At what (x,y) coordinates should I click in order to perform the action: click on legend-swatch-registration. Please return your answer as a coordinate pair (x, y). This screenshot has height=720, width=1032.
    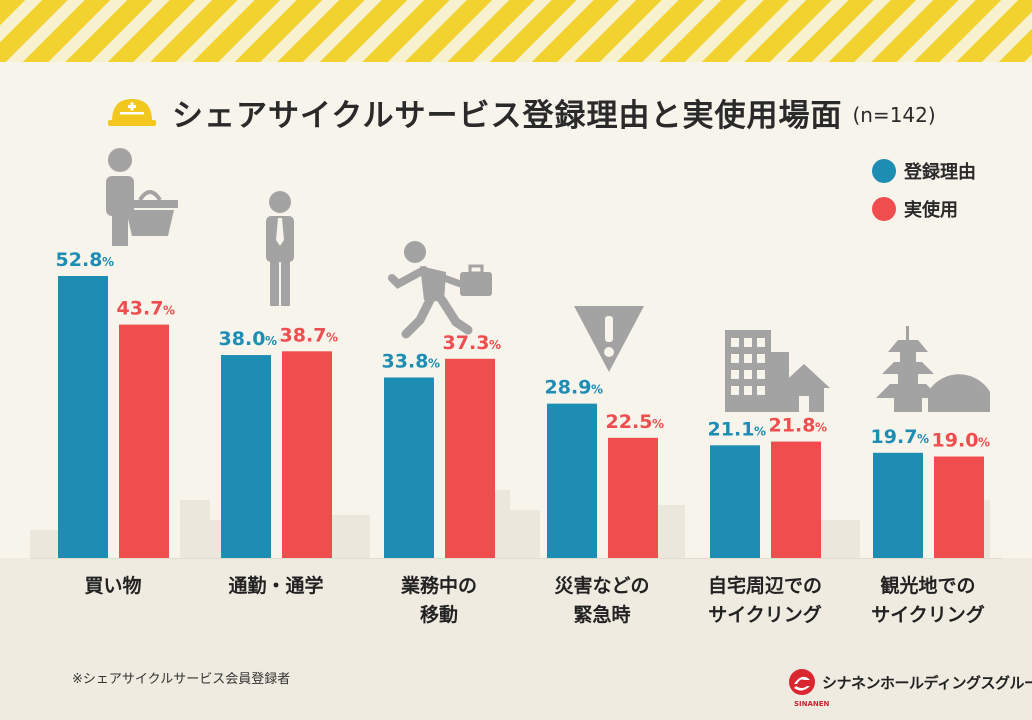
    Looking at the image, I should click on (884, 171).